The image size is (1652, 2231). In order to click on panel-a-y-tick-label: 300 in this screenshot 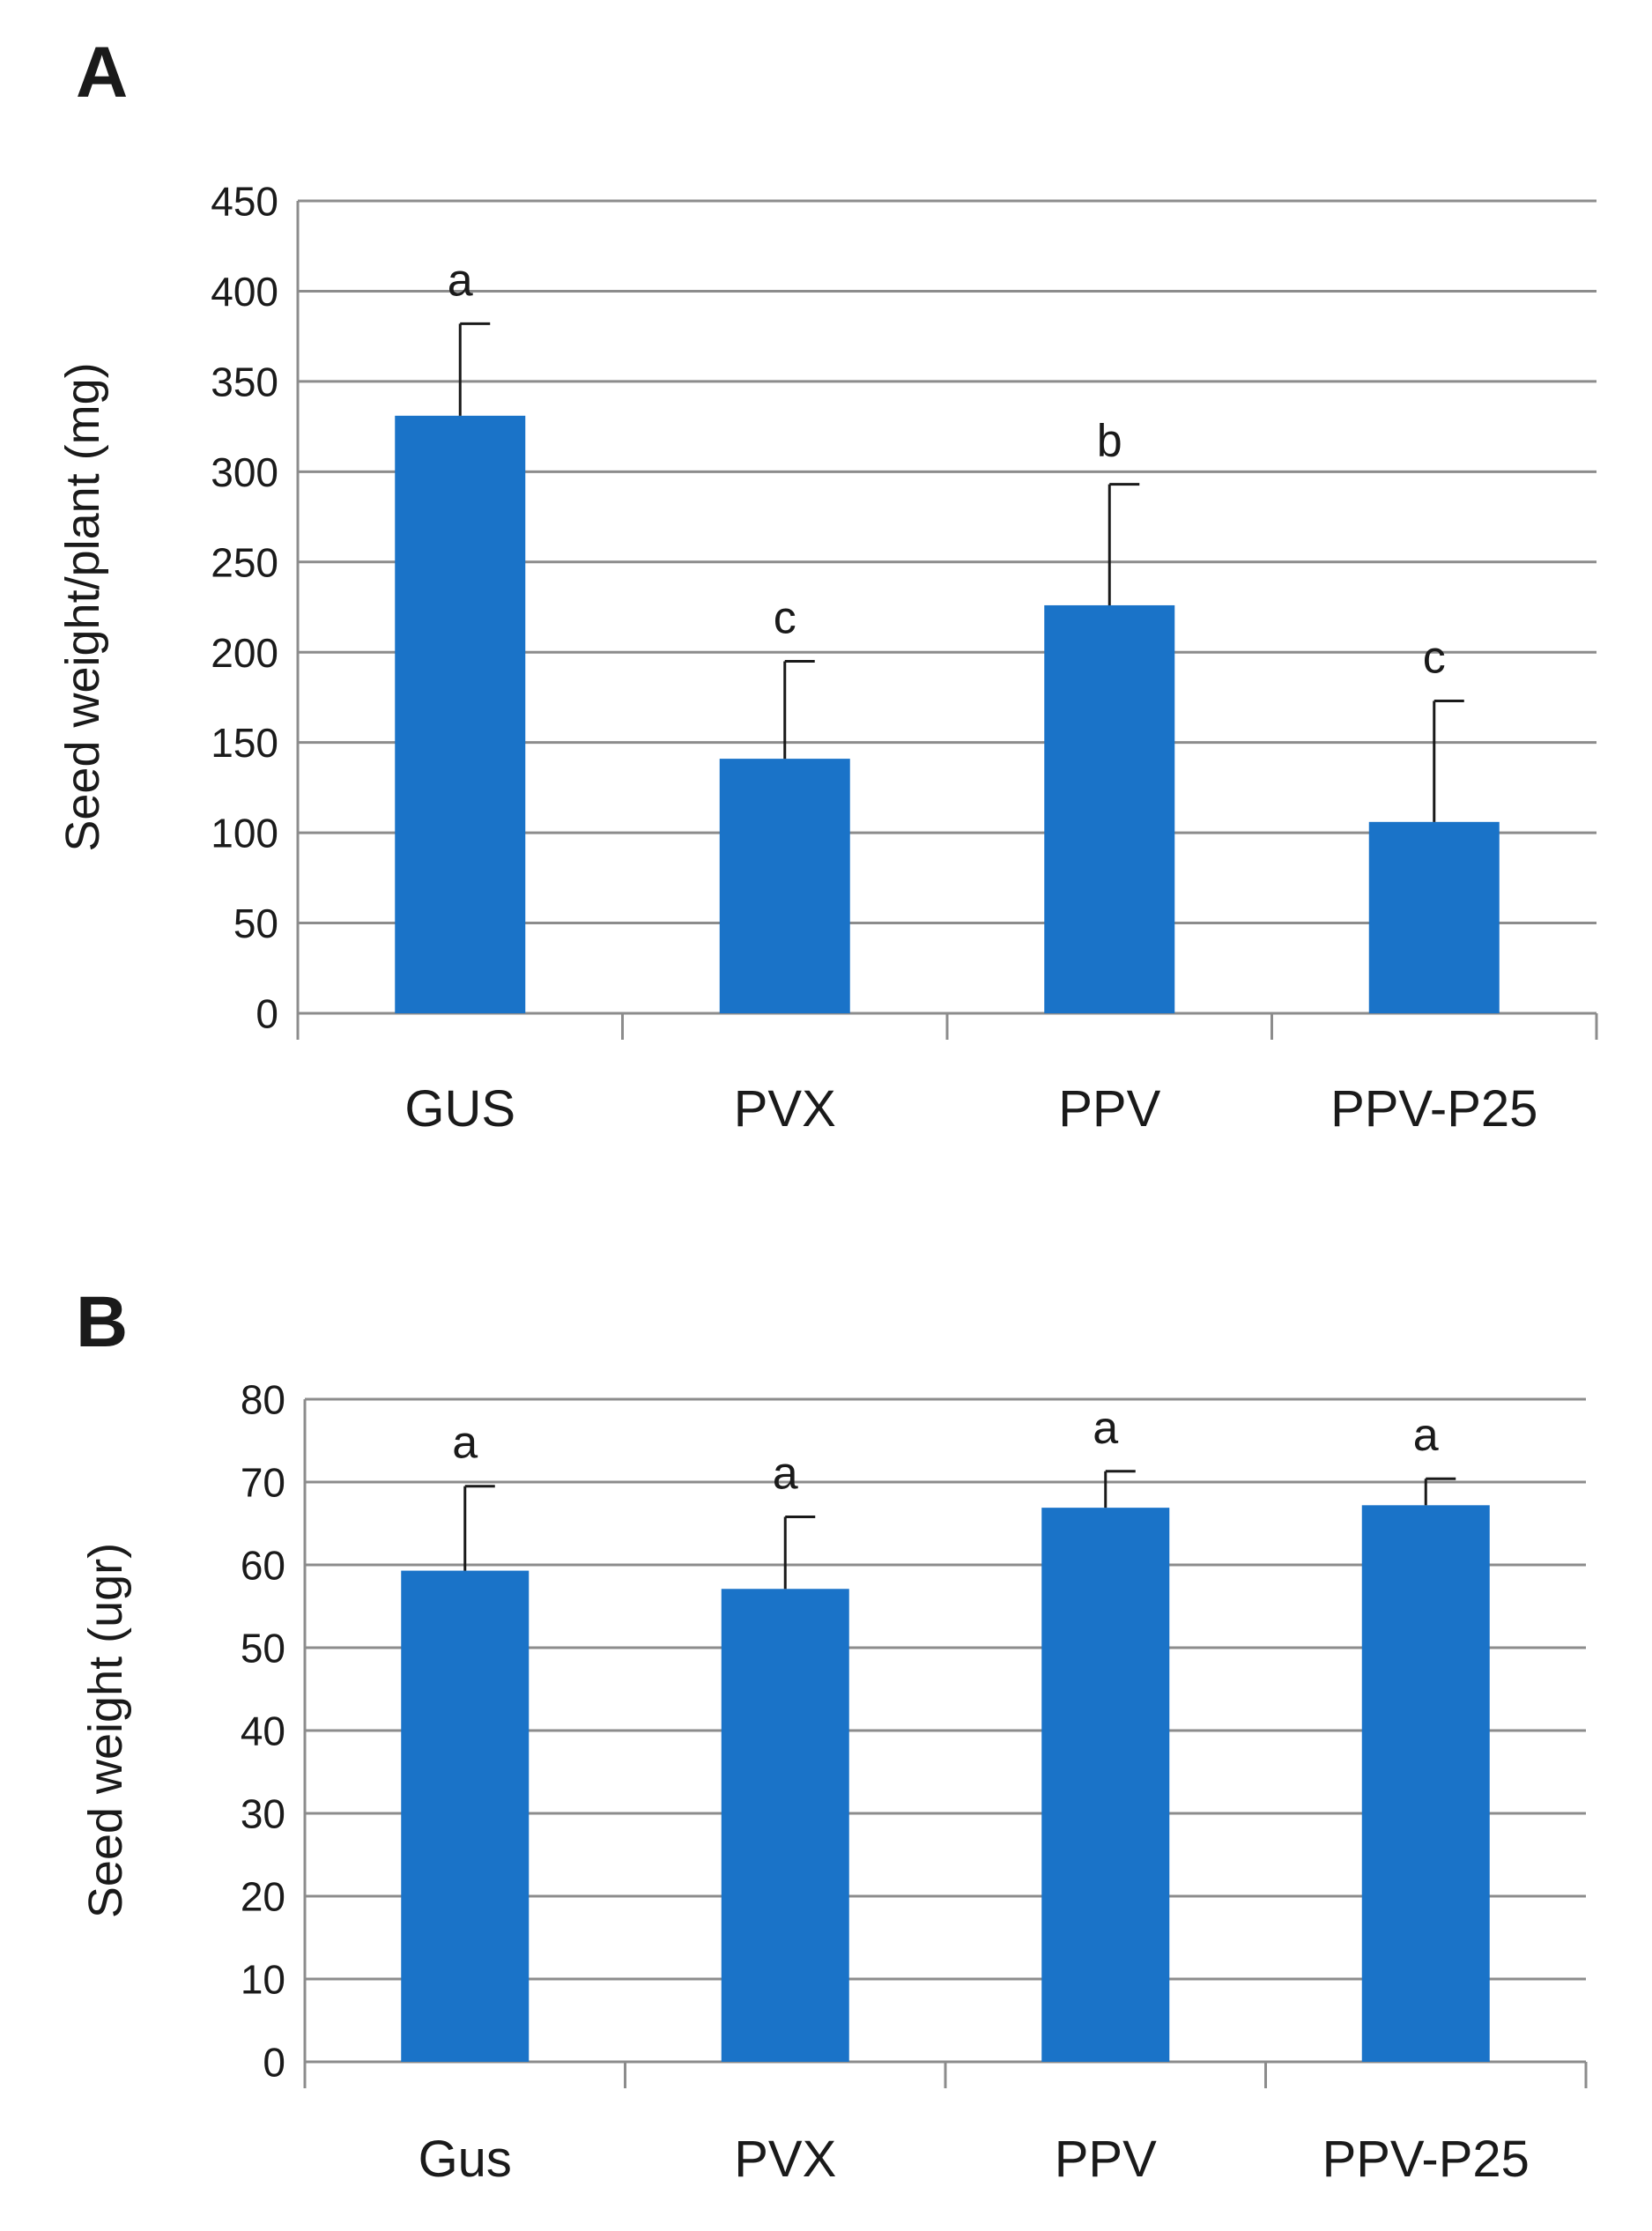, I will do `click(244, 472)`.